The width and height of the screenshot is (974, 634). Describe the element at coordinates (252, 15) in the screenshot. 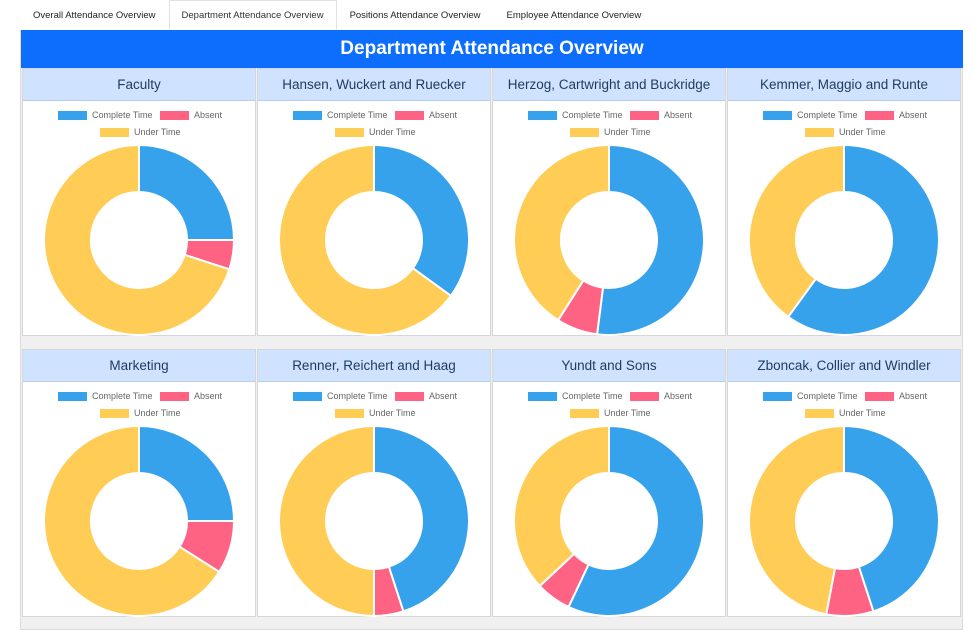

I see `tab-department-attendance: Department Attendance Overview` at that location.